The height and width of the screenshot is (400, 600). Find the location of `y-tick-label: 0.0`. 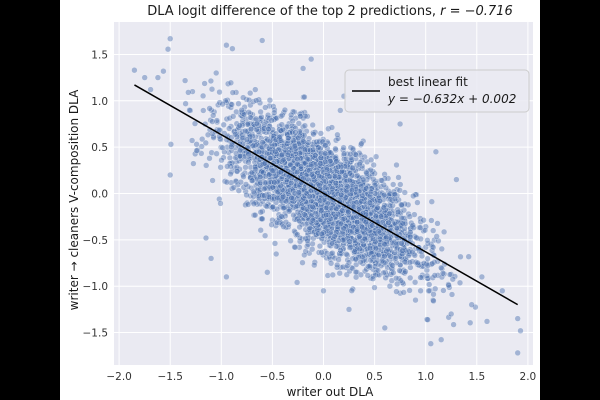

y-tick-label: 0.0 is located at coordinates (99, 195).